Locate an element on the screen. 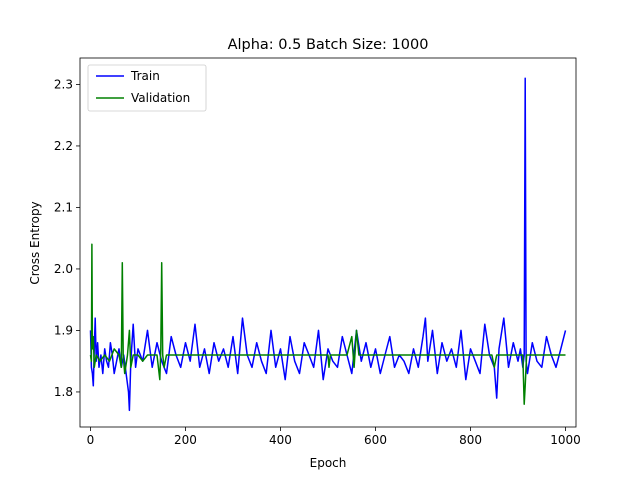 This screenshot has height=480, width=640. y-tick-label: 1.8 is located at coordinates (63, 392).